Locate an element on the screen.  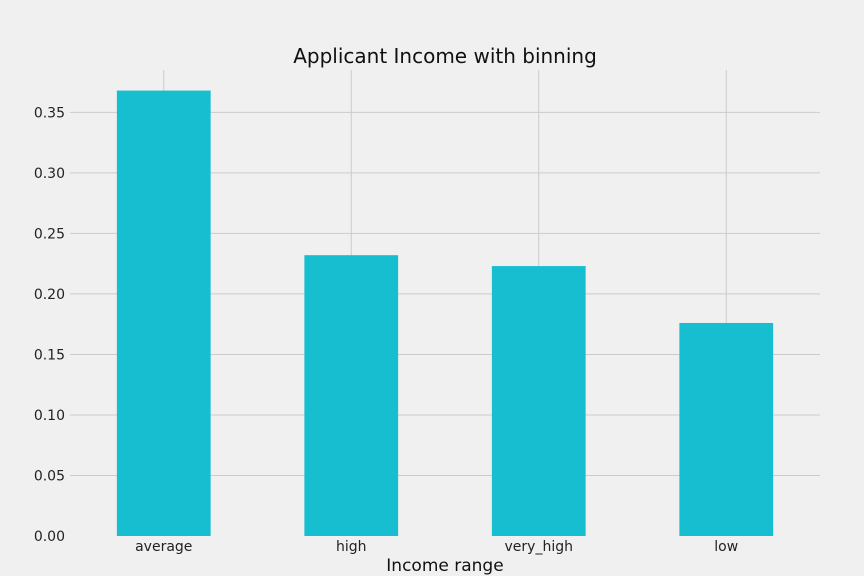
y-tick-label: 0.15 is located at coordinates (49, 355).